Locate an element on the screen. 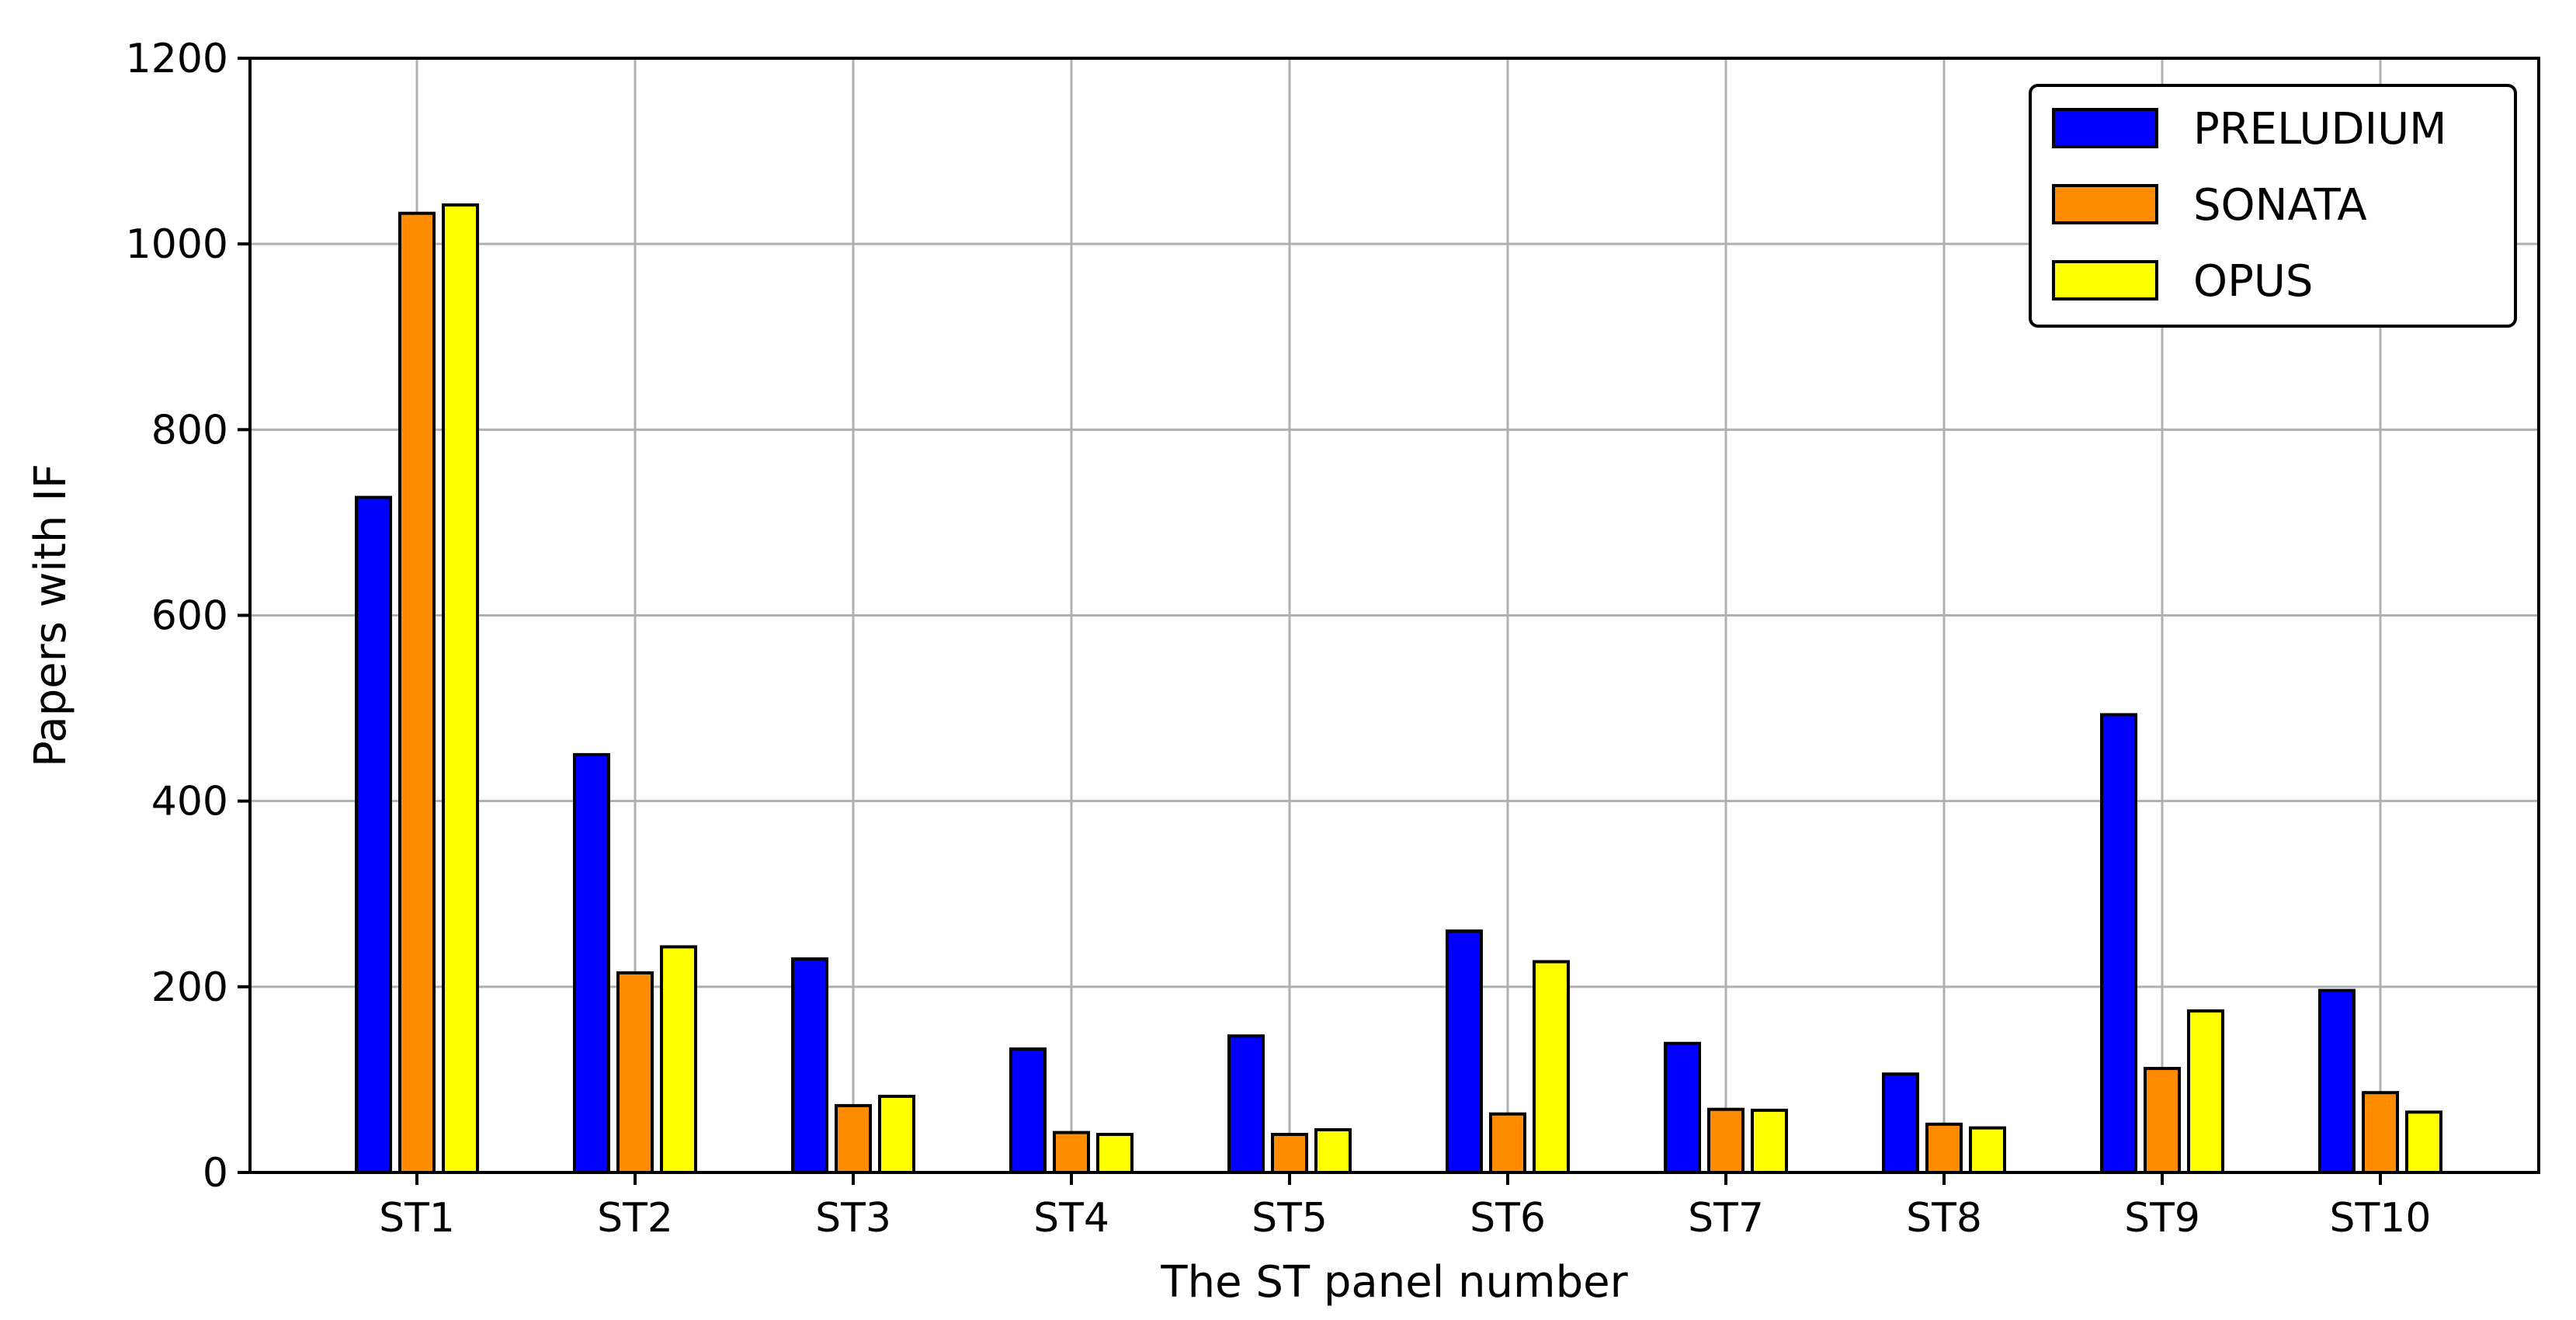 This screenshot has height=1320, width=2576. bar-opus-st8 is located at coordinates (1987, 1150).